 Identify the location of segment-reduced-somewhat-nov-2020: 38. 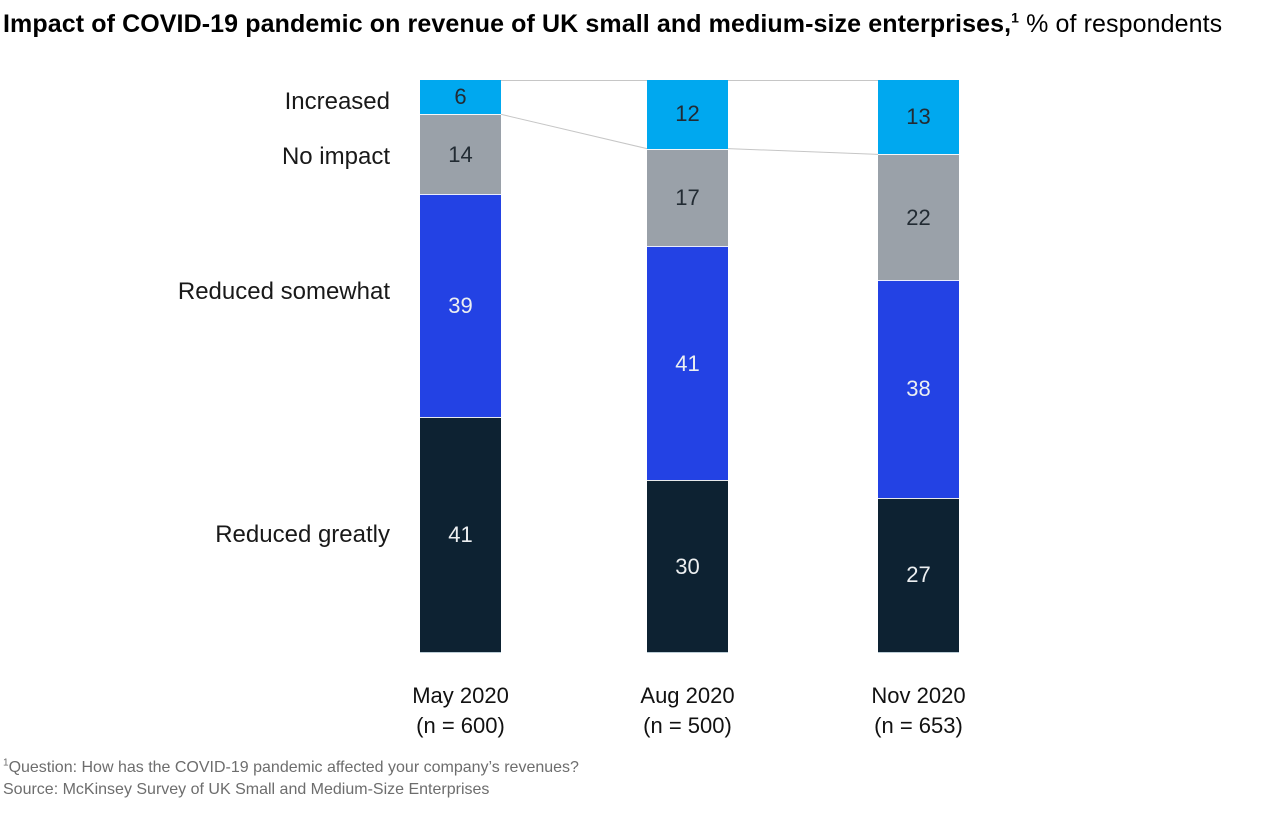
(918, 389).